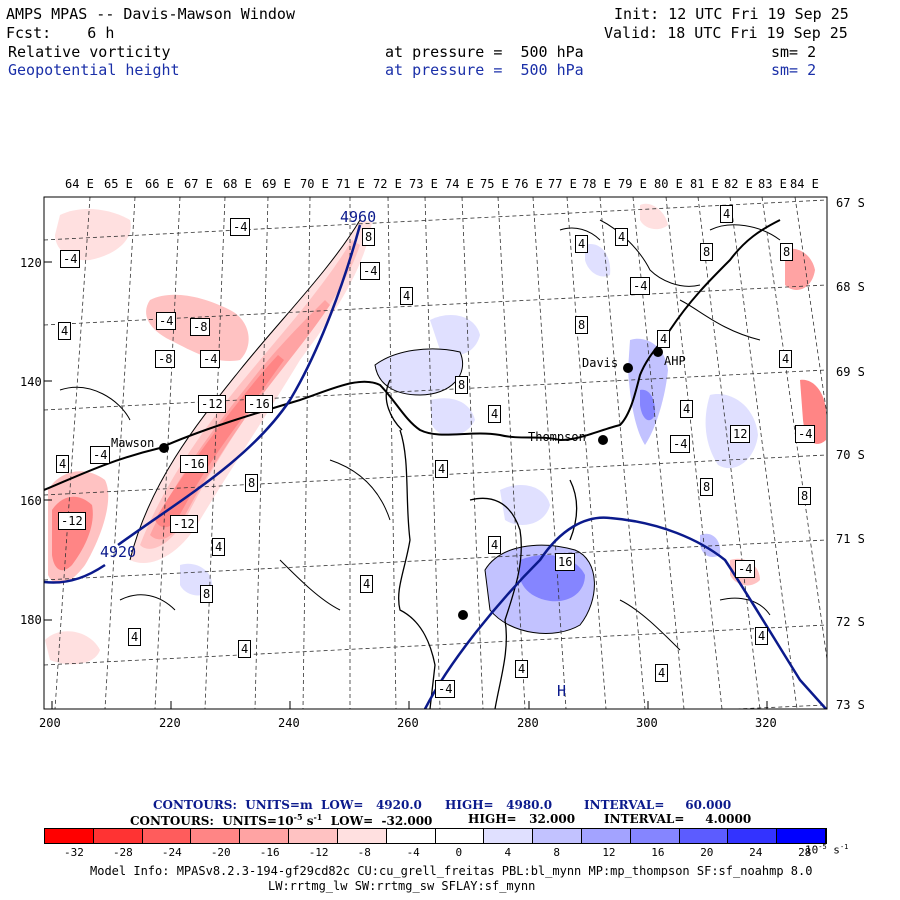 Image resolution: width=900 pixels, height=900 pixels. What do you see at coordinates (647, 723) in the screenshot?
I see `x-tick-label: 300` at bounding box center [647, 723].